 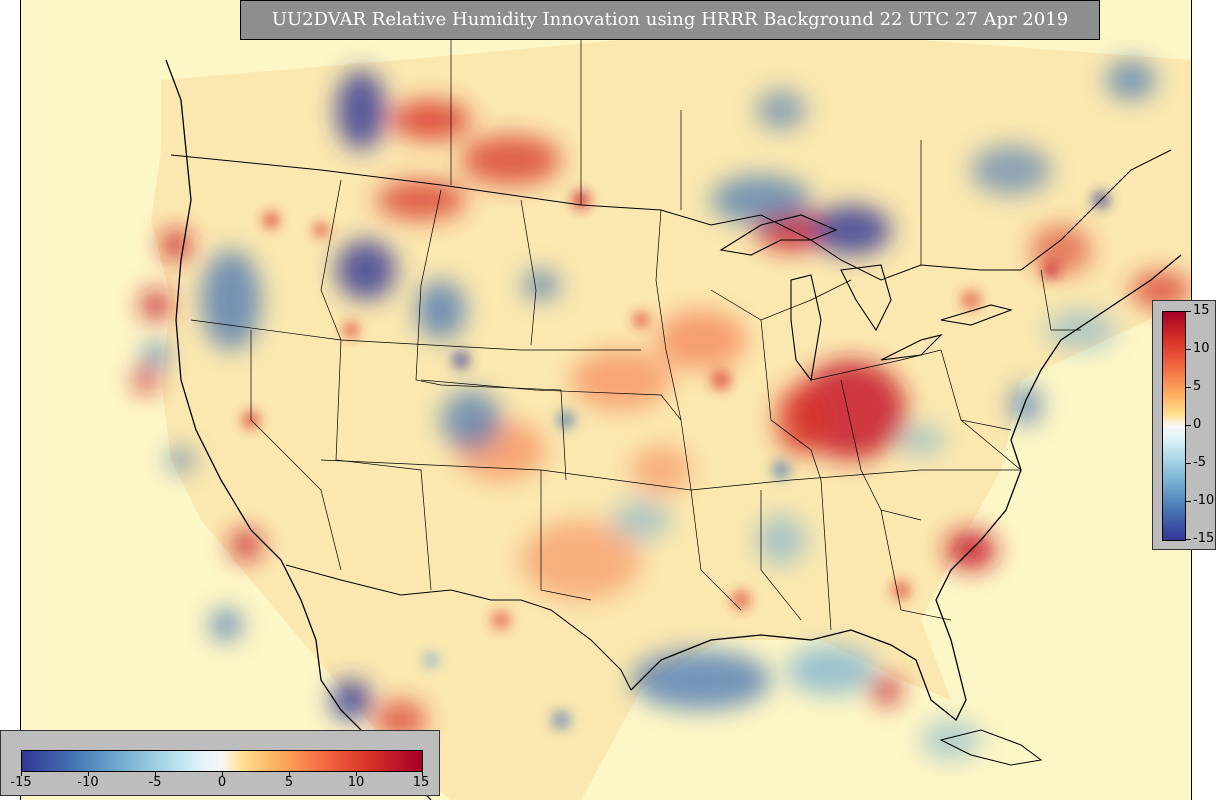 I want to click on colorbar-bottom: -15 -10 -5 0 5 10 15, so click(x=220, y=763).